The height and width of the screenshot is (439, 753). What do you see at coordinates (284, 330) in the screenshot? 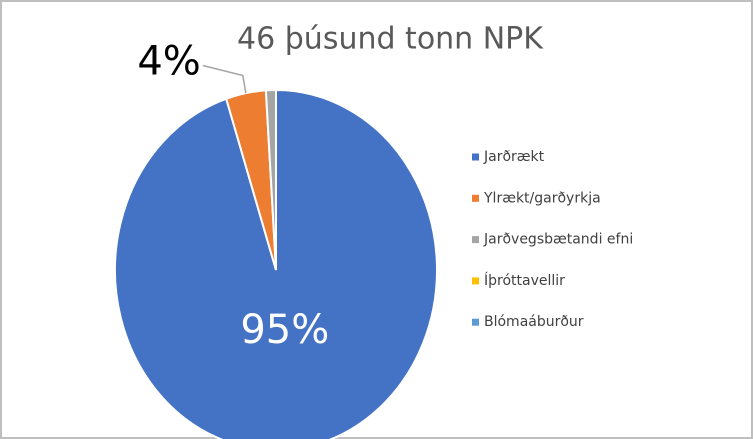
I see `data-label: 95%` at bounding box center [284, 330].